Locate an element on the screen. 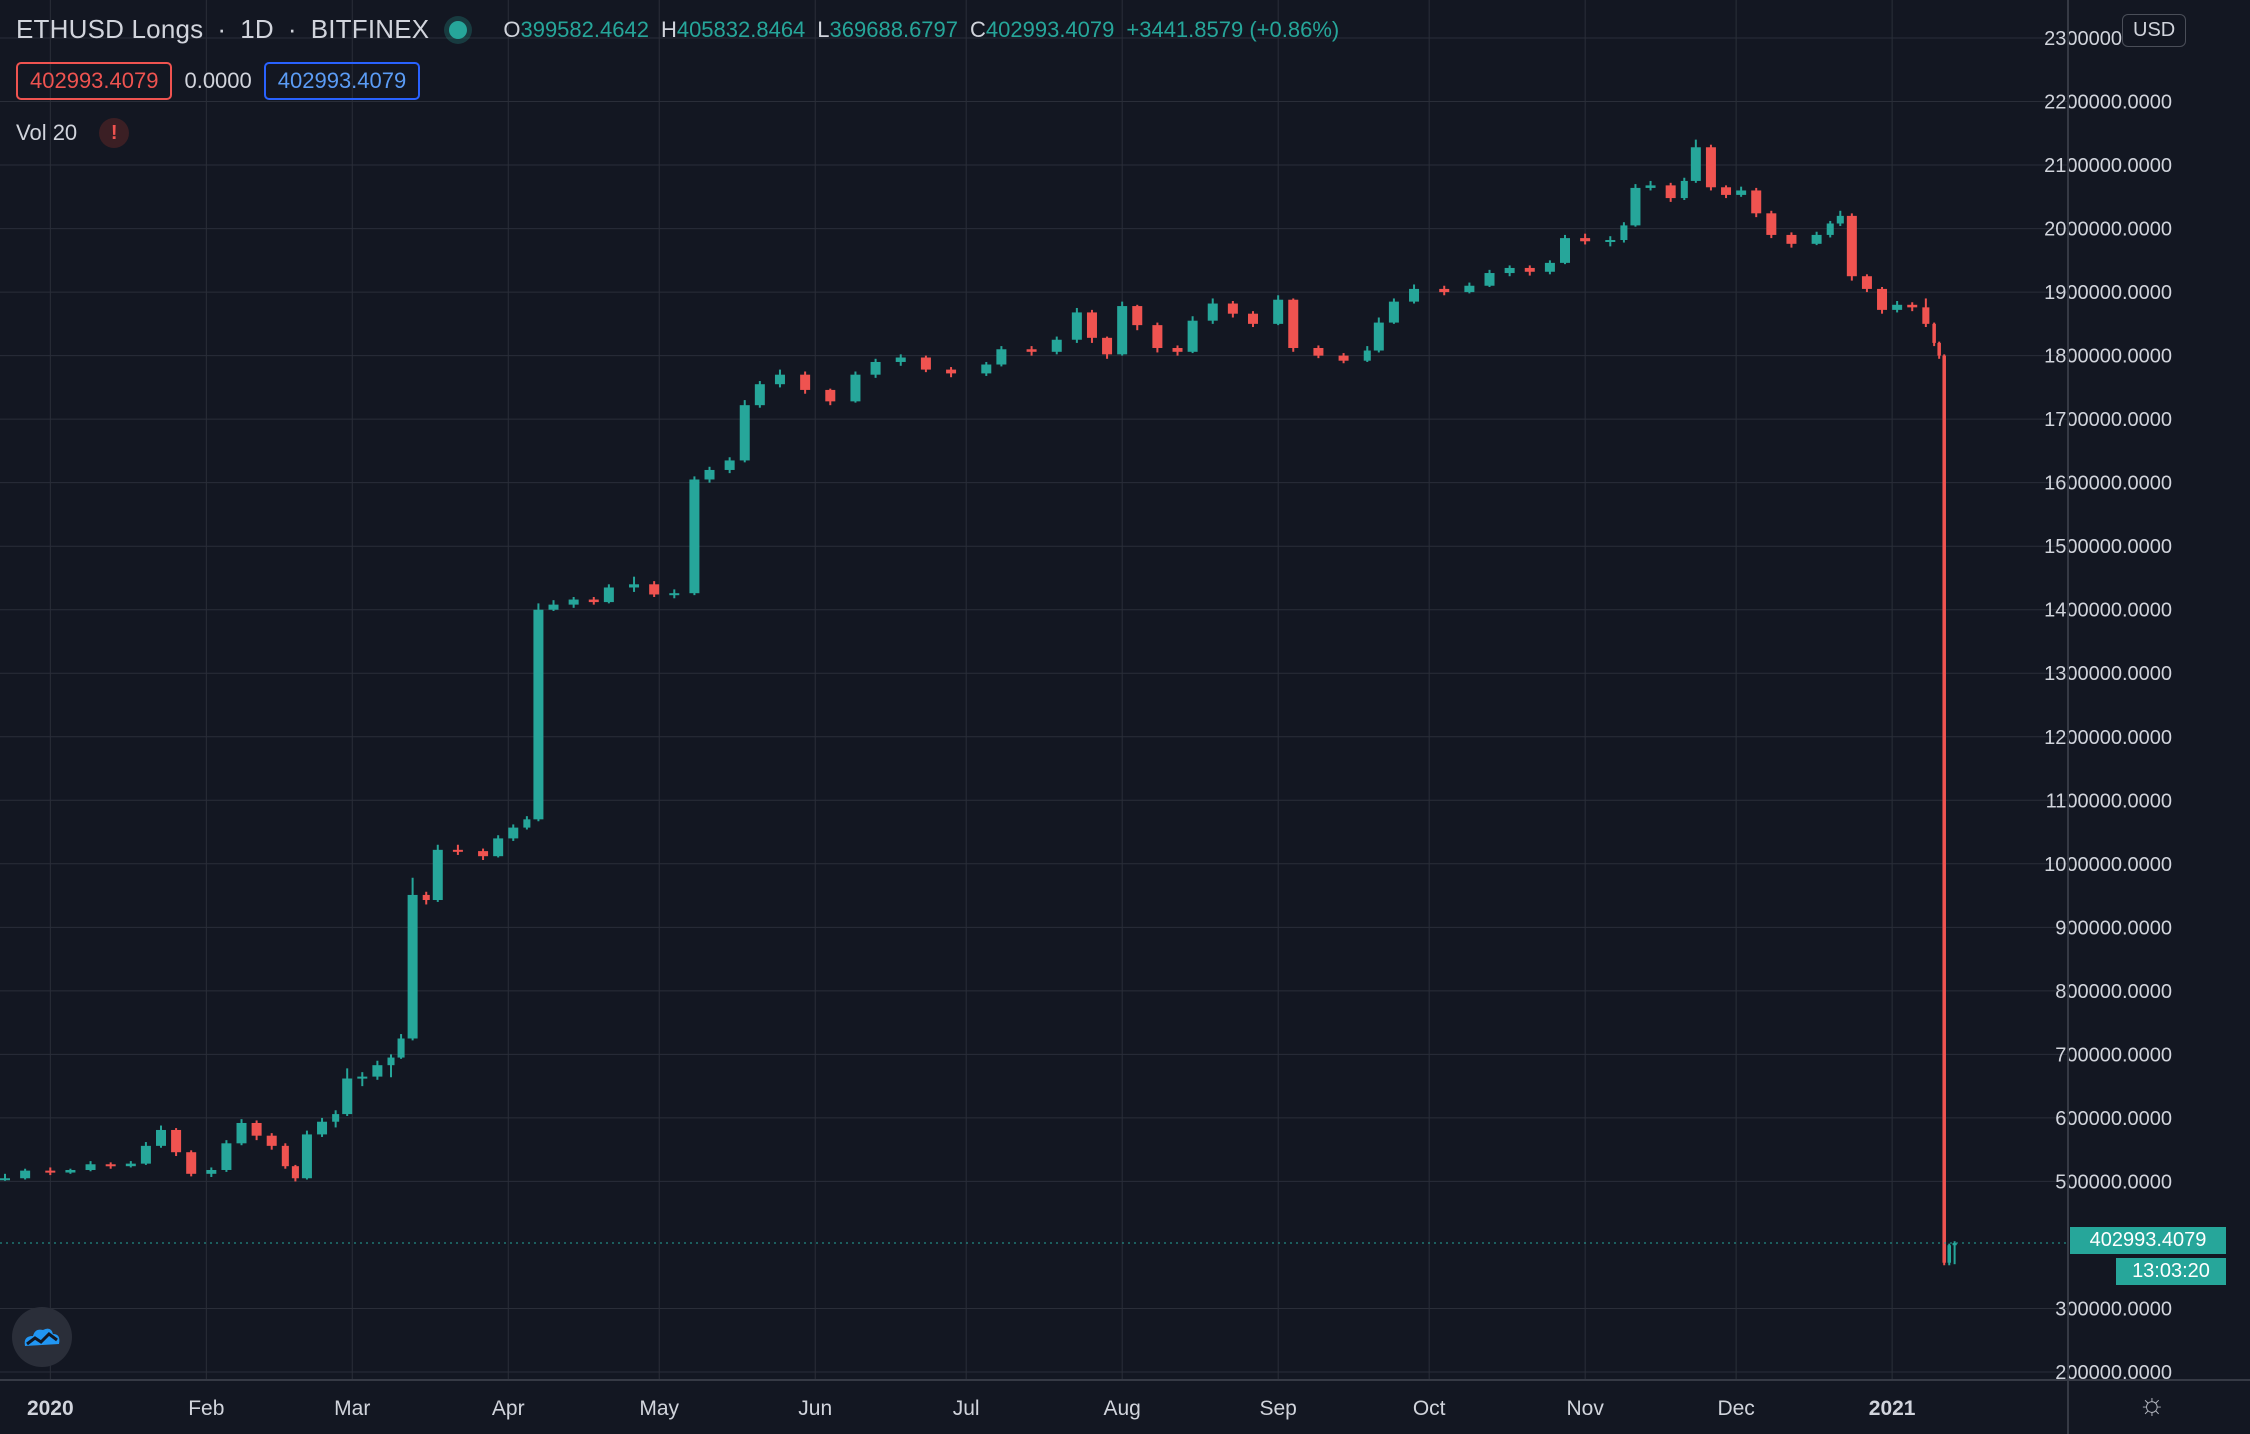  x-tick-label: Dec is located at coordinates (1735, 1408).